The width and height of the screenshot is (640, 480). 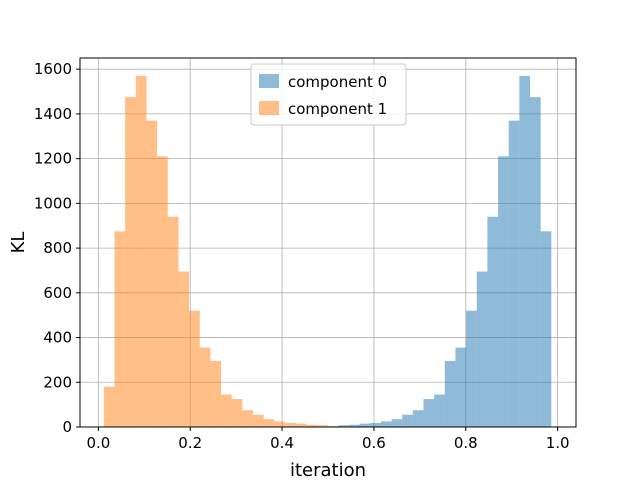 What do you see at coordinates (53, 203) in the screenshot?
I see `y-tick-label: 1000` at bounding box center [53, 203].